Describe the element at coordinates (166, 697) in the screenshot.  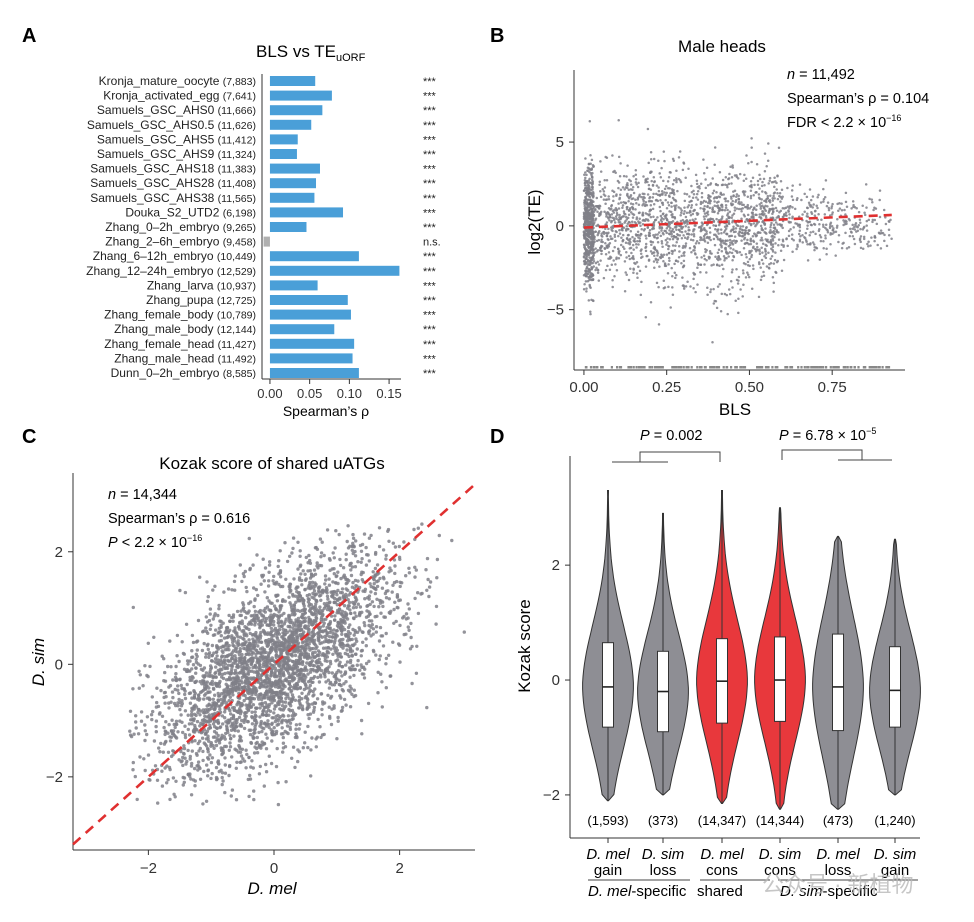
I see `c-point-1953` at that location.